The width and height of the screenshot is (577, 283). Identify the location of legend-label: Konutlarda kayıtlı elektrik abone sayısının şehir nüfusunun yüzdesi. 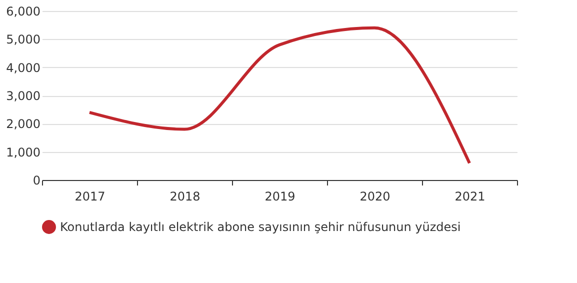
(260, 227).